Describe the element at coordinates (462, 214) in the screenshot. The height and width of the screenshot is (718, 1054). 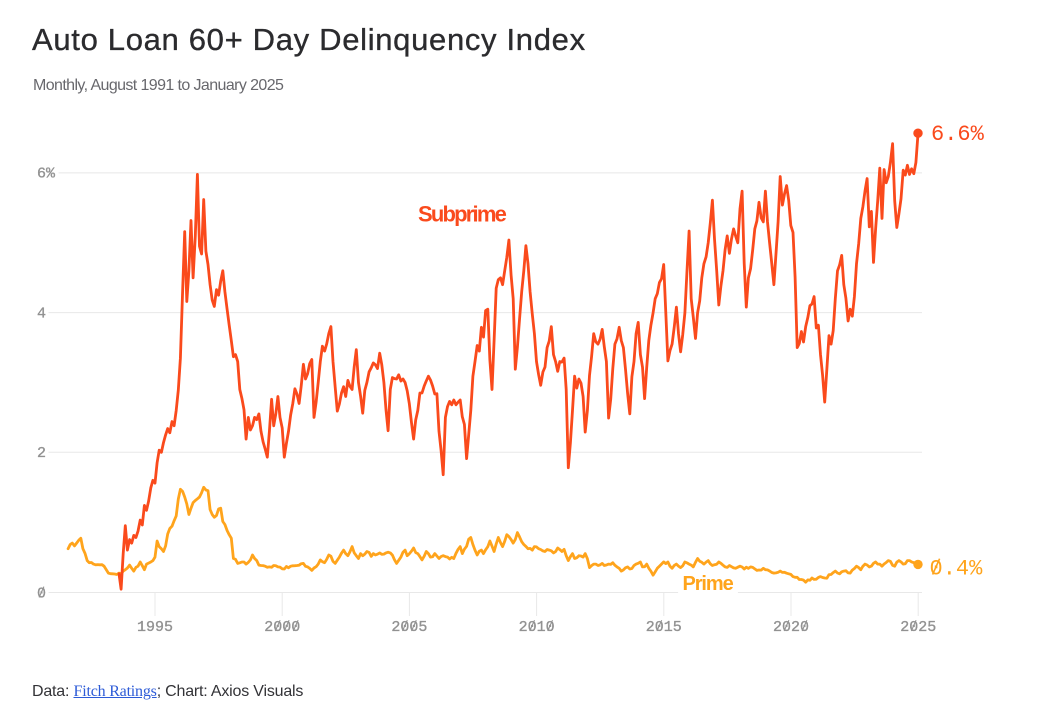
I see `svg-text: Subprime` at that location.